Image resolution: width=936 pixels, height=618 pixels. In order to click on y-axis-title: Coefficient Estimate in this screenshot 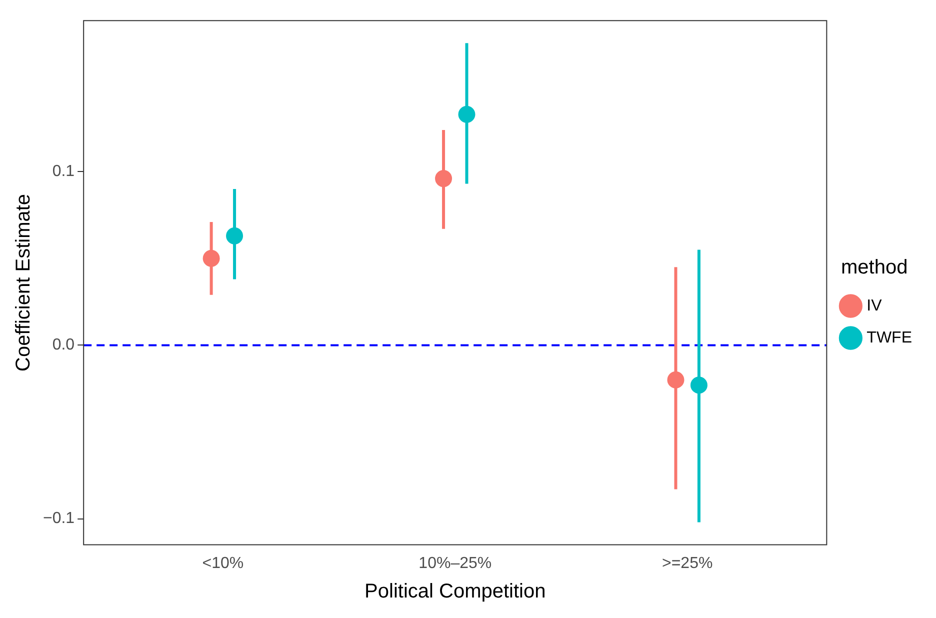, I will do `click(23, 283)`.